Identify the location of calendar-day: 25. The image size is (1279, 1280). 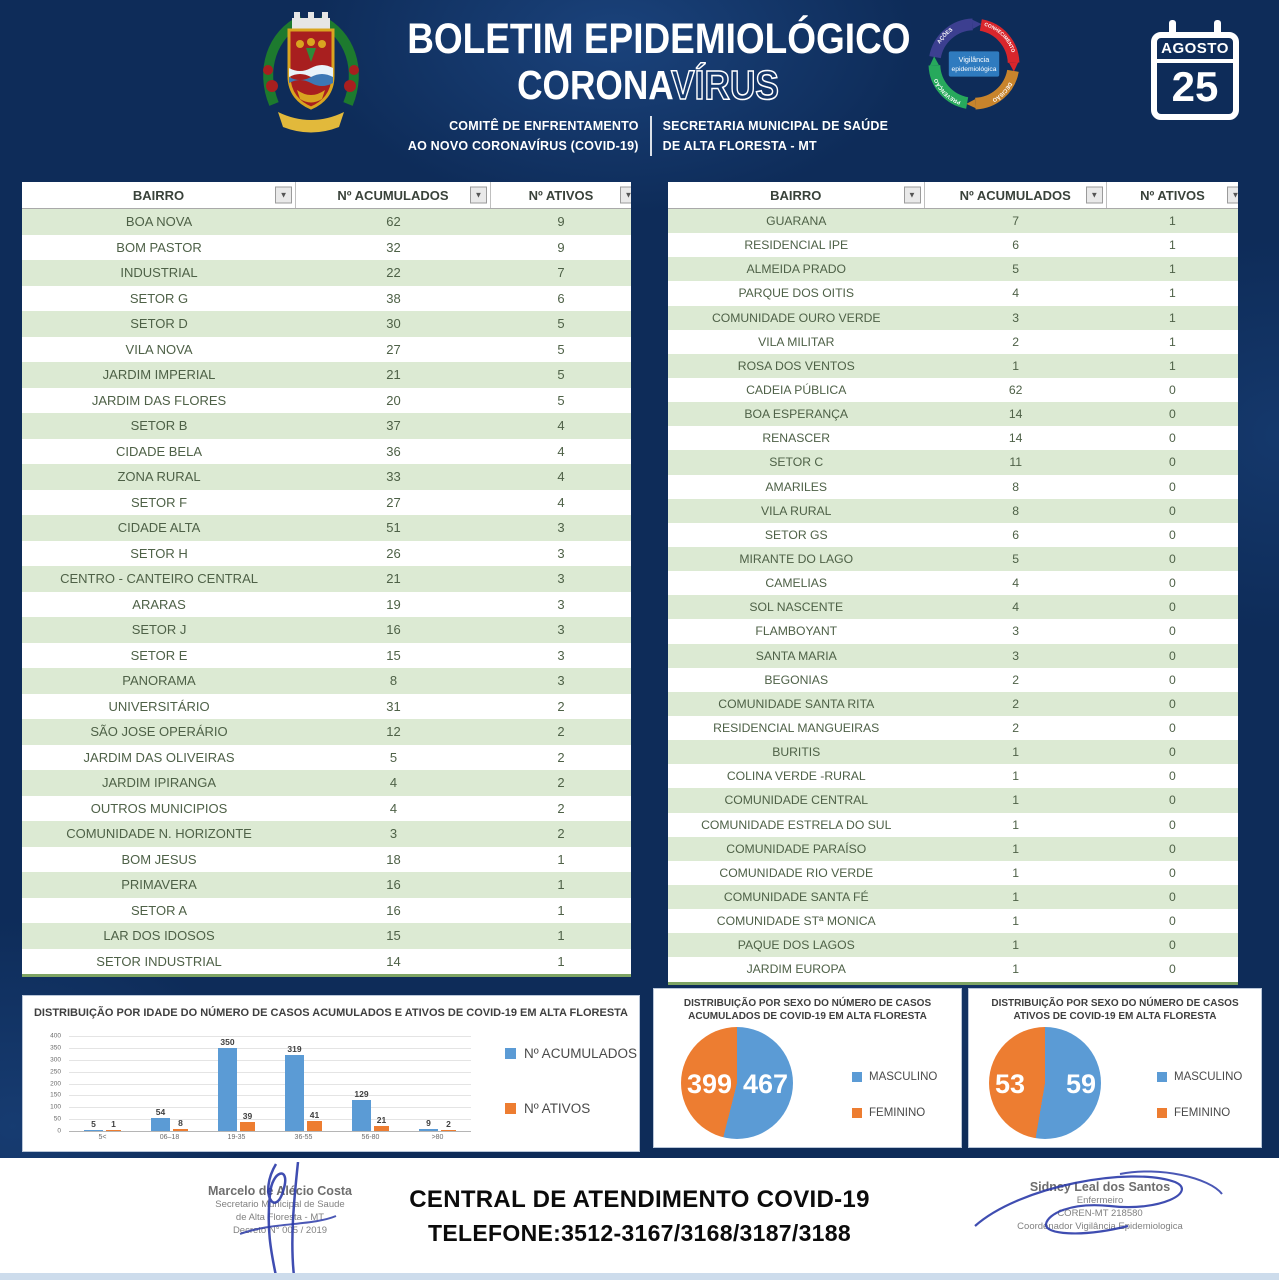
(1195, 86).